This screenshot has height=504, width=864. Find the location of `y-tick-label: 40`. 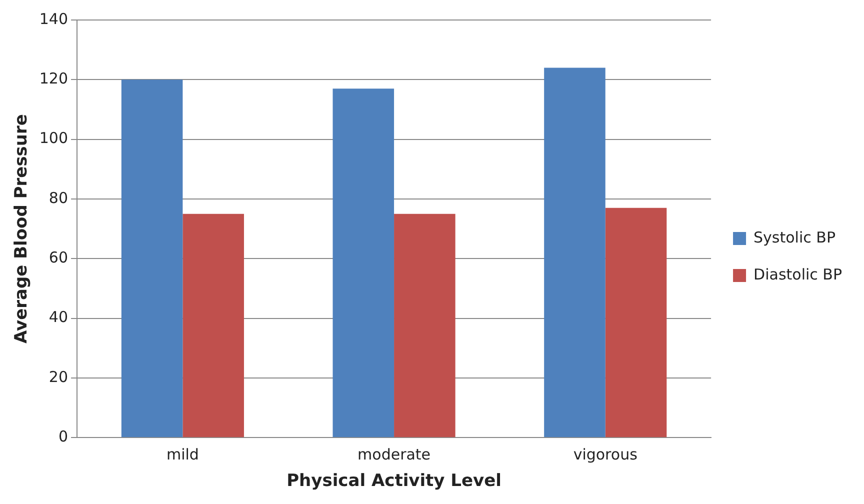

y-tick-label: 40 is located at coordinates (58, 317).